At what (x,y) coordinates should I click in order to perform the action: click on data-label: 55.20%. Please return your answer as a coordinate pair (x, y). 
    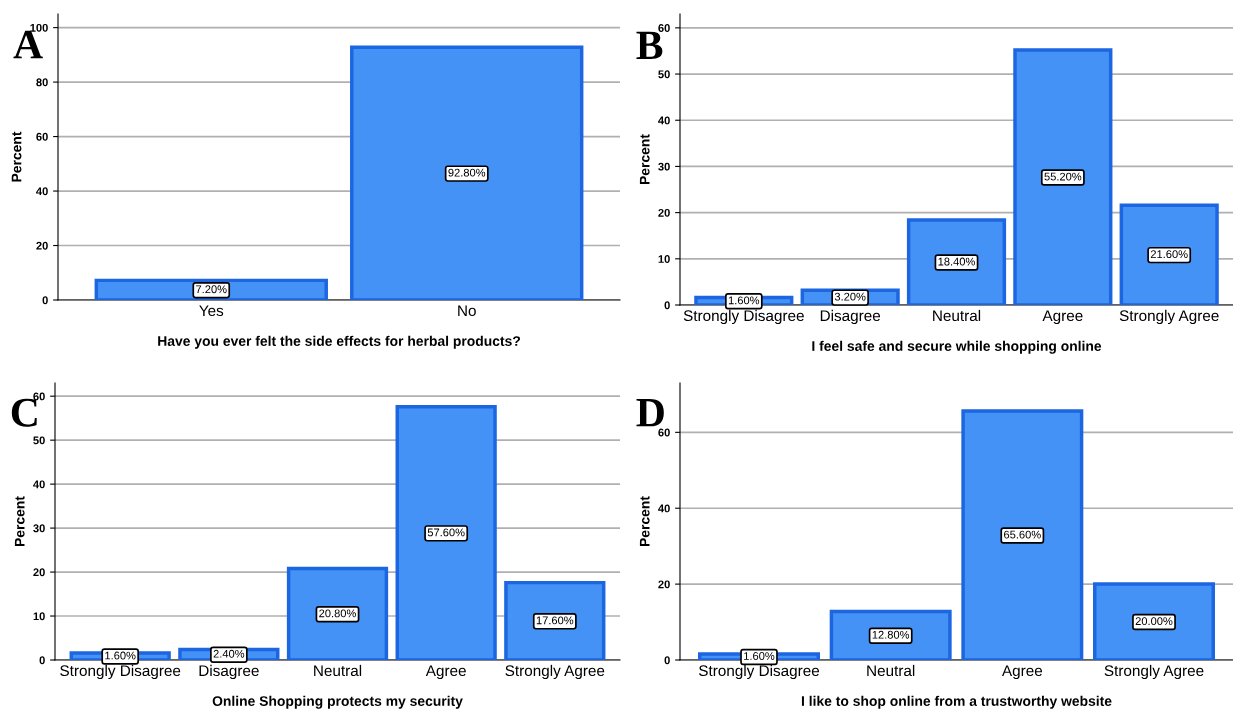
    Looking at the image, I should click on (1063, 176).